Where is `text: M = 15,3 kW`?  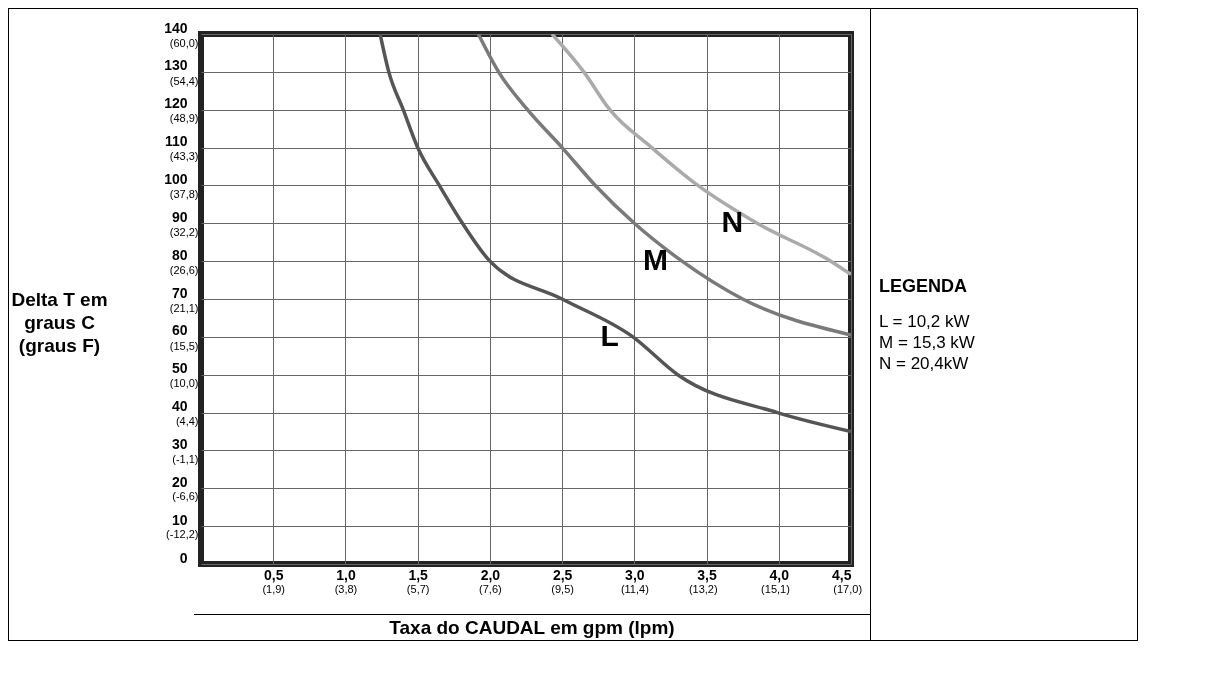 text: M = 15,3 kW is located at coordinates (927, 342).